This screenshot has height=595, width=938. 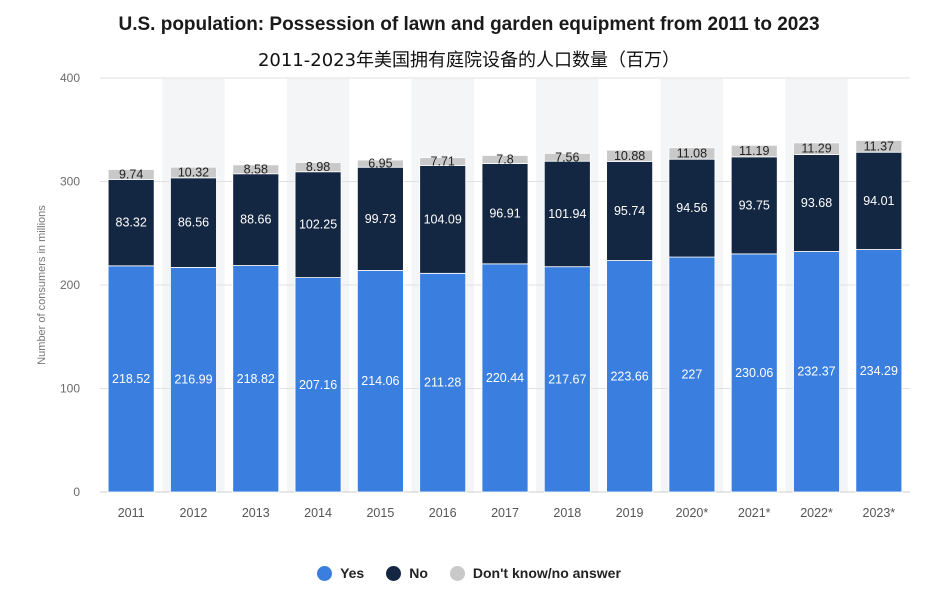 I want to click on data-label: 227, so click(x=691, y=375).